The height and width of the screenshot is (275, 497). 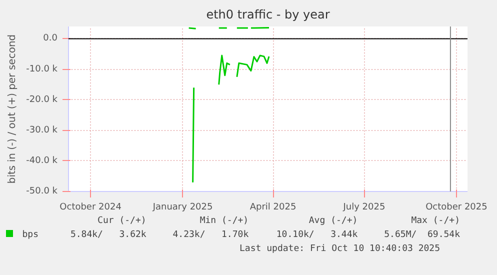 What do you see at coordinates (364, 207) in the screenshot?
I see `x-tick-label: July 2025` at bounding box center [364, 207].